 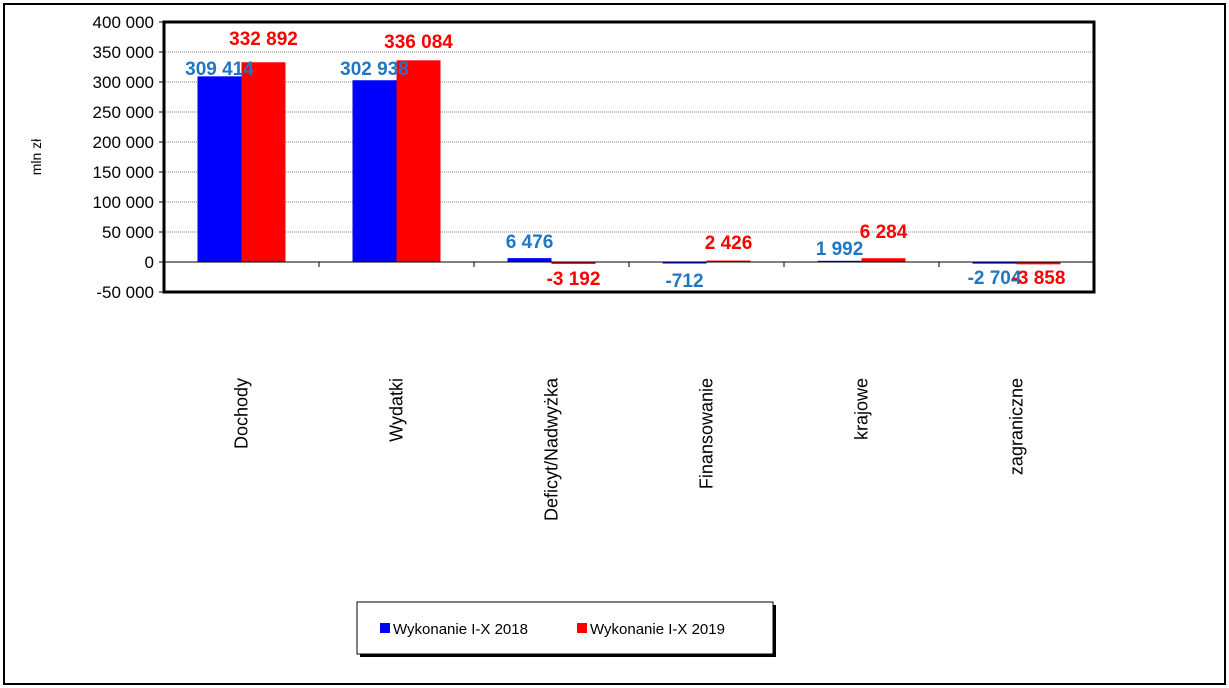 What do you see at coordinates (552, 449) in the screenshot?
I see `x-category-label: Deficyt/Nadwyżka` at bounding box center [552, 449].